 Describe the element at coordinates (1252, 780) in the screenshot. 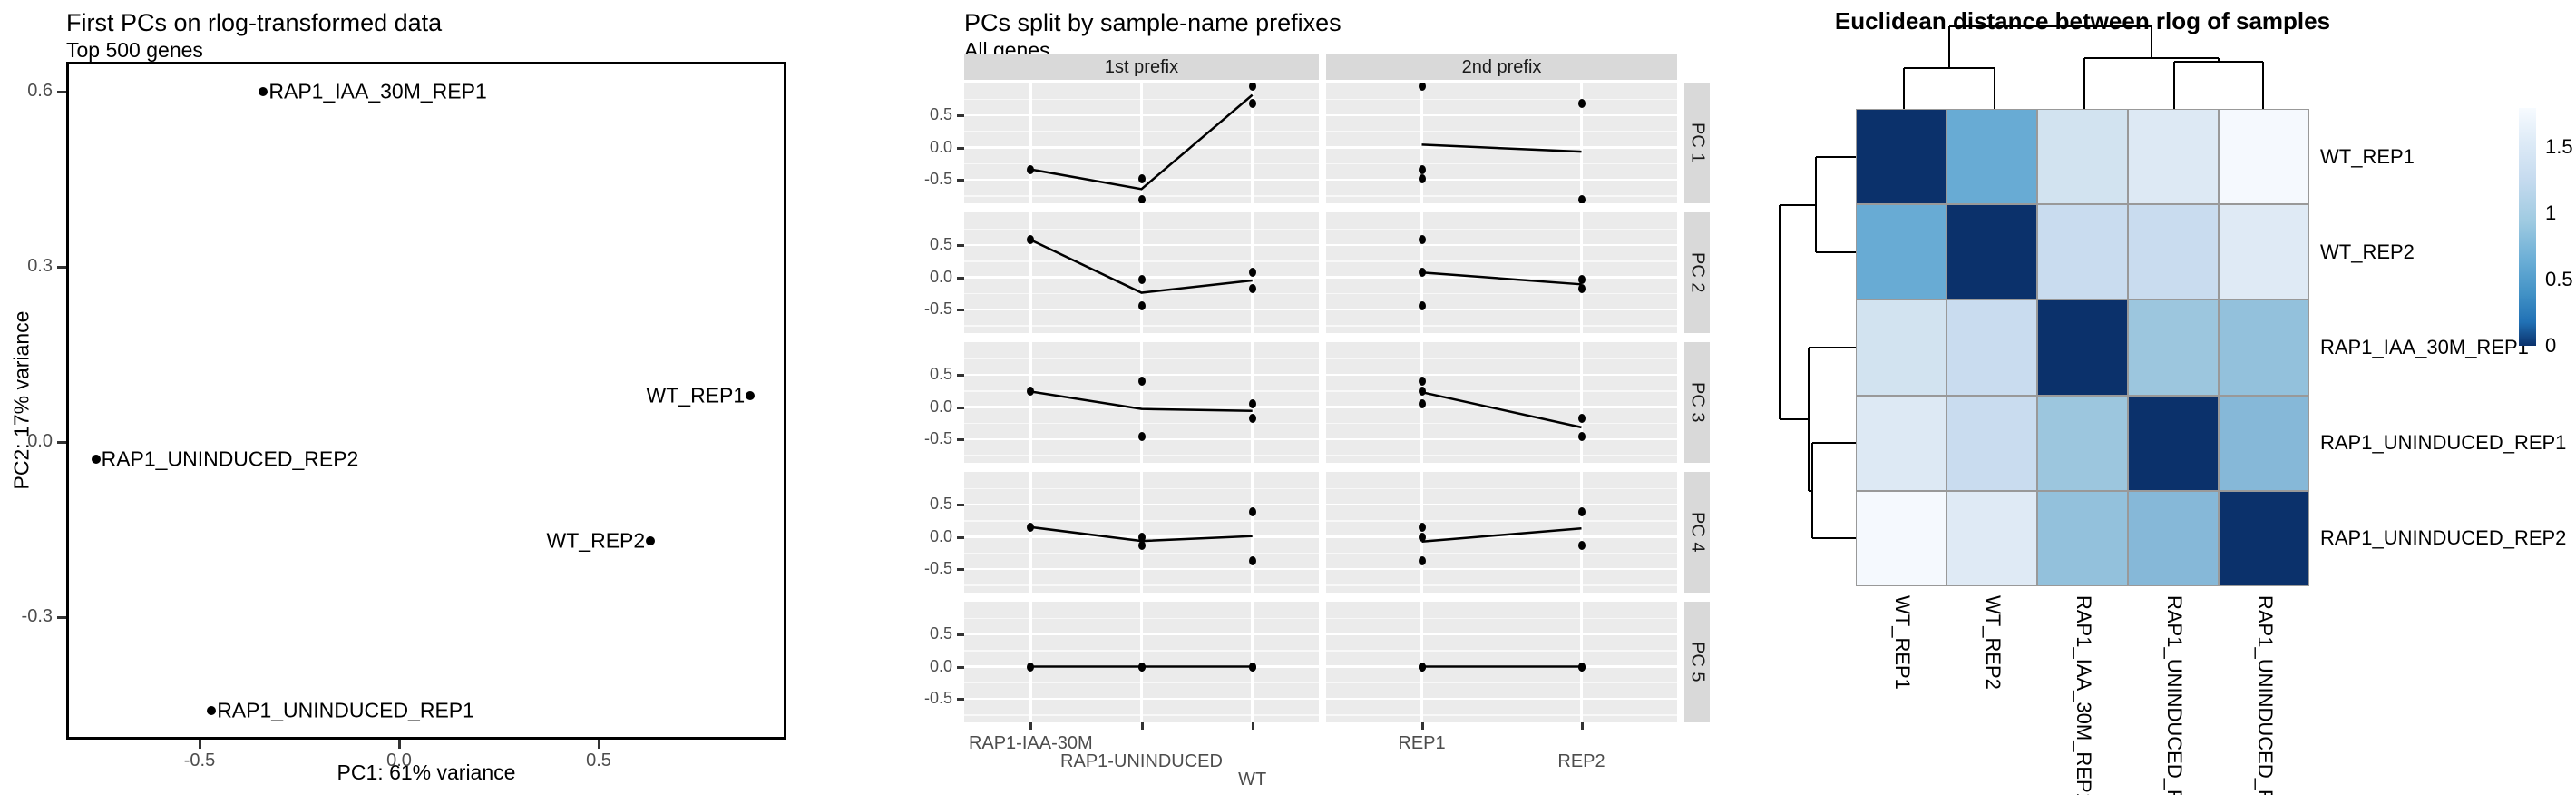

I see `pc-x-tick-label: WT` at that location.